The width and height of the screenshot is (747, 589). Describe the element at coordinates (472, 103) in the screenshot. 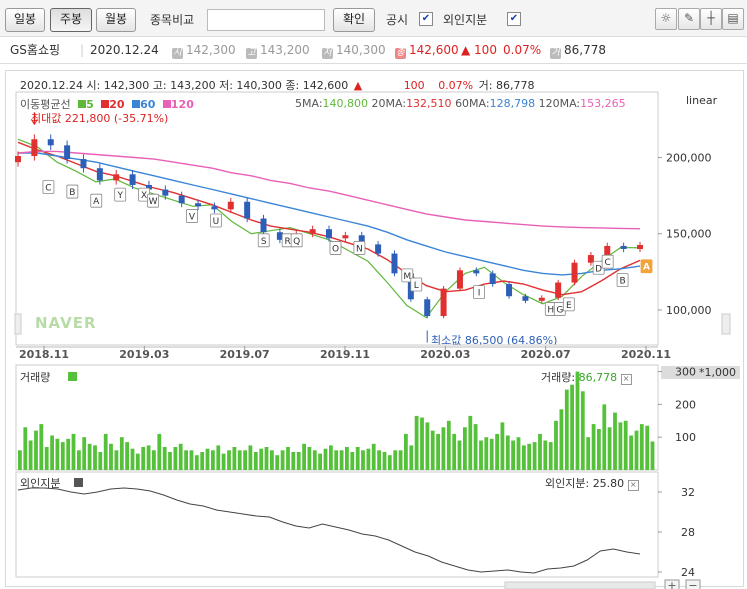

I see `ma60-label: 60MA:` at that location.